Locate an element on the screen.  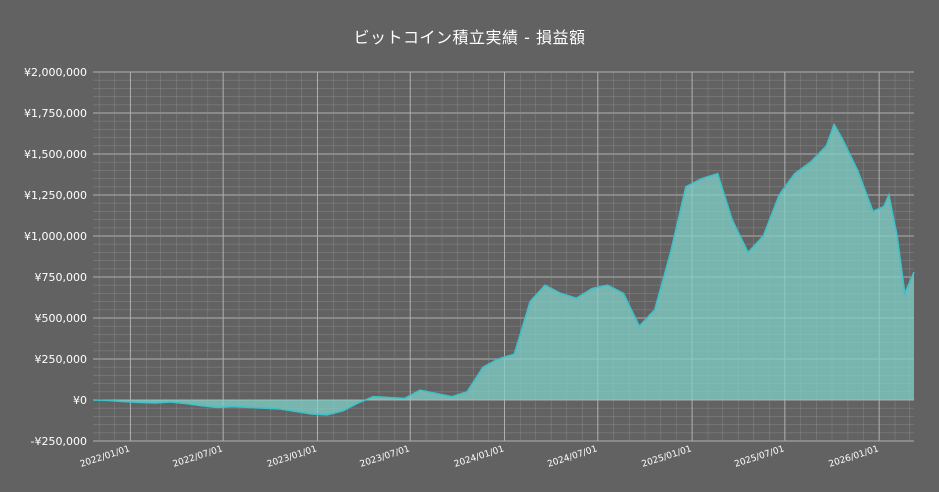
y-tick-label: ¥250,000 is located at coordinates (61, 359).